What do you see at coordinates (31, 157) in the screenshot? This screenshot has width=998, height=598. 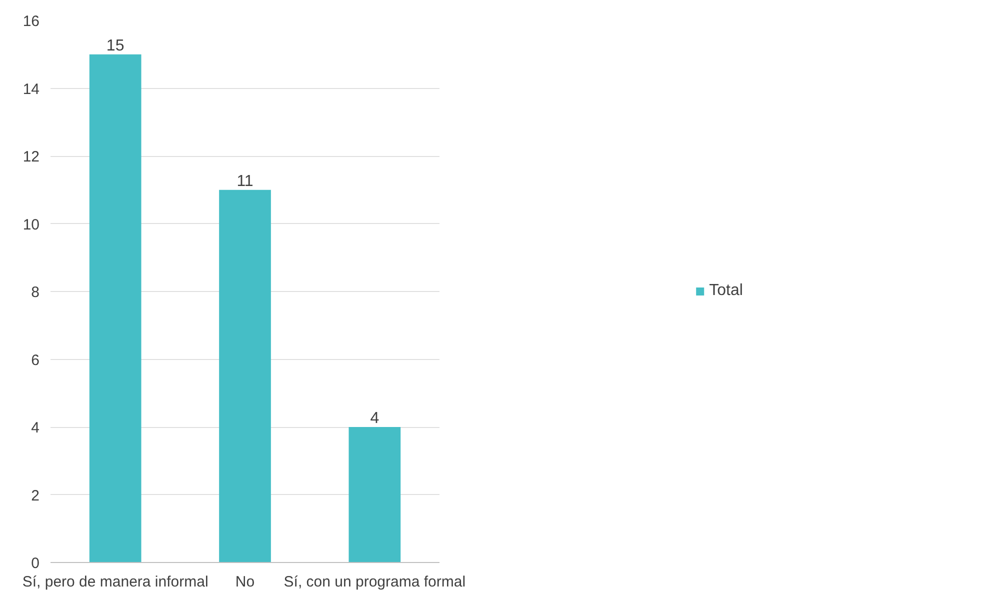 I see `y-tick-label: 12` at bounding box center [31, 157].